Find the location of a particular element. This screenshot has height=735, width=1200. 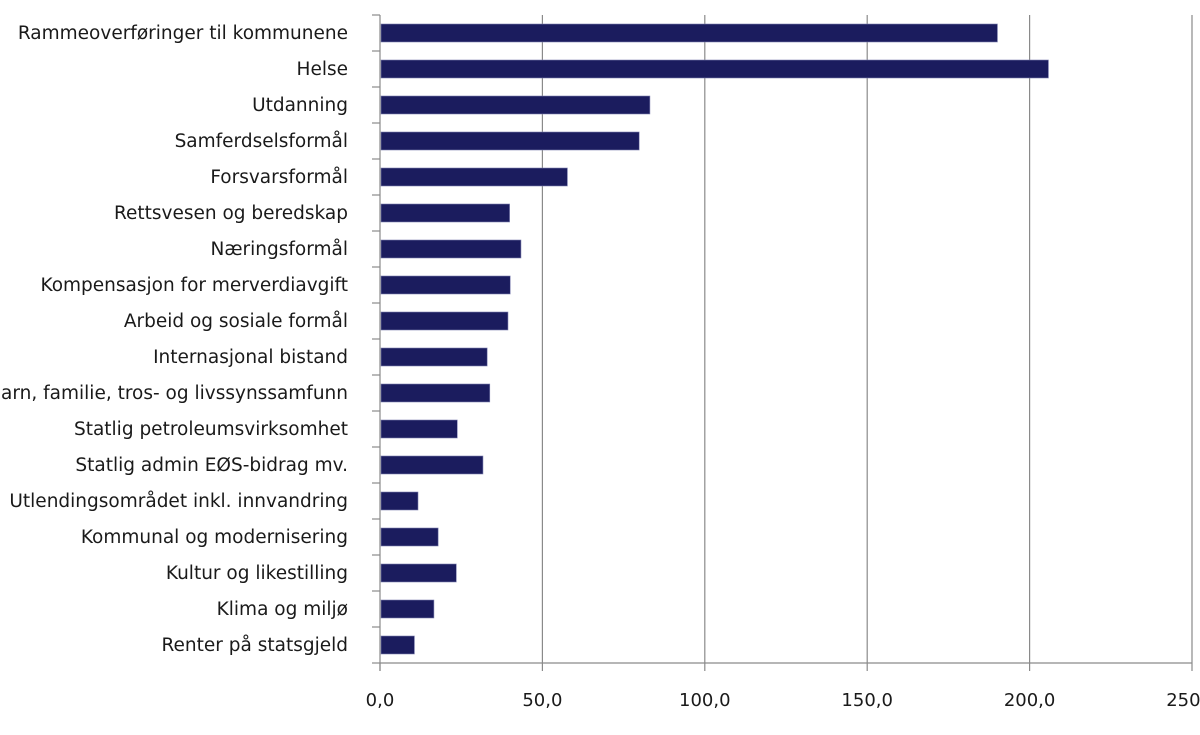

category-label: Statlig petroleumsvirksomhet is located at coordinates (211, 429).